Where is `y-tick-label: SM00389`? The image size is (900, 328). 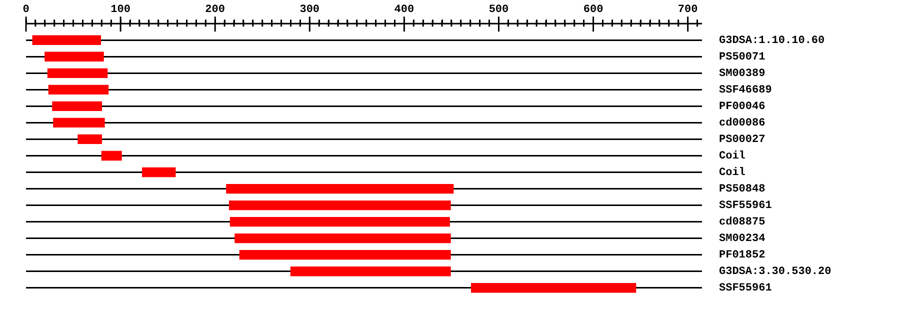 y-tick-label: SM00389 is located at coordinates (742, 74).